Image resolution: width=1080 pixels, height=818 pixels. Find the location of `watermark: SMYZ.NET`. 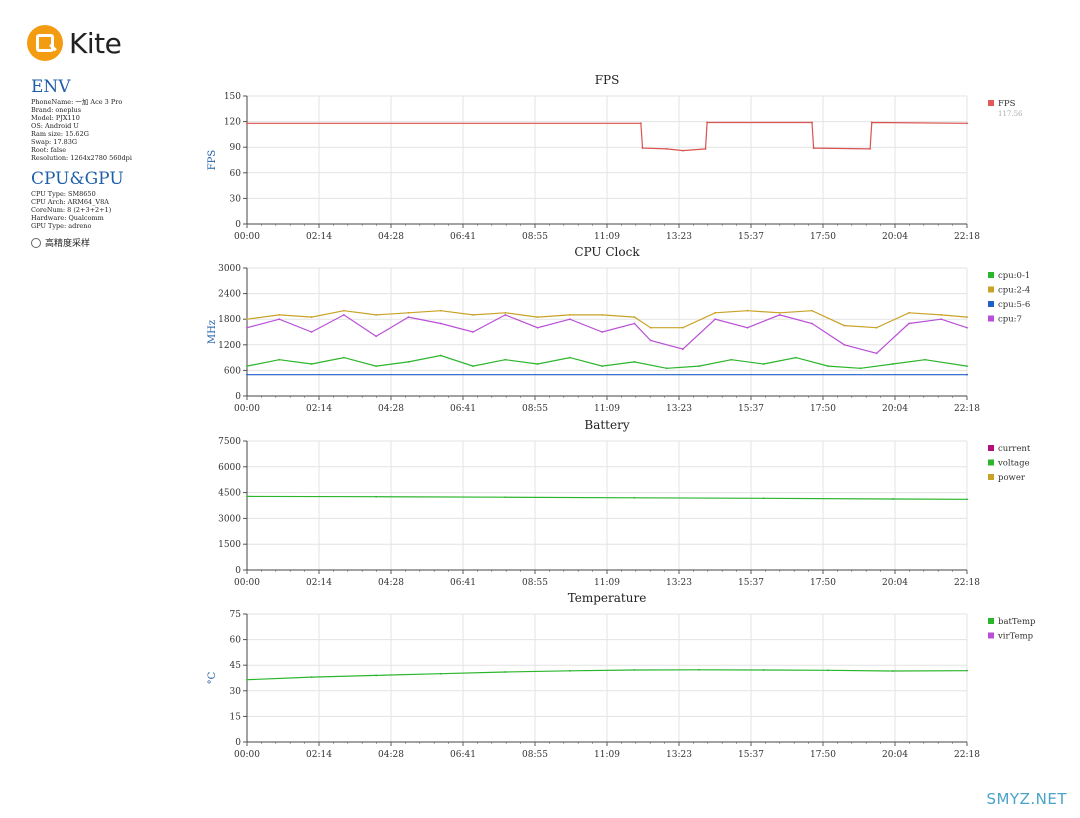

watermark: SMYZ.NET is located at coordinates (1026, 799).